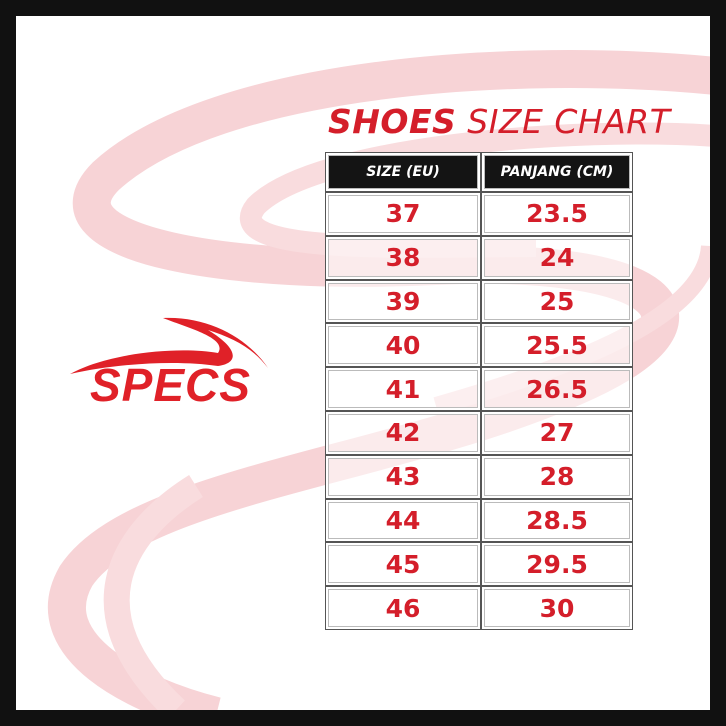  I want to click on table-row: 42 27, so click(479, 432).